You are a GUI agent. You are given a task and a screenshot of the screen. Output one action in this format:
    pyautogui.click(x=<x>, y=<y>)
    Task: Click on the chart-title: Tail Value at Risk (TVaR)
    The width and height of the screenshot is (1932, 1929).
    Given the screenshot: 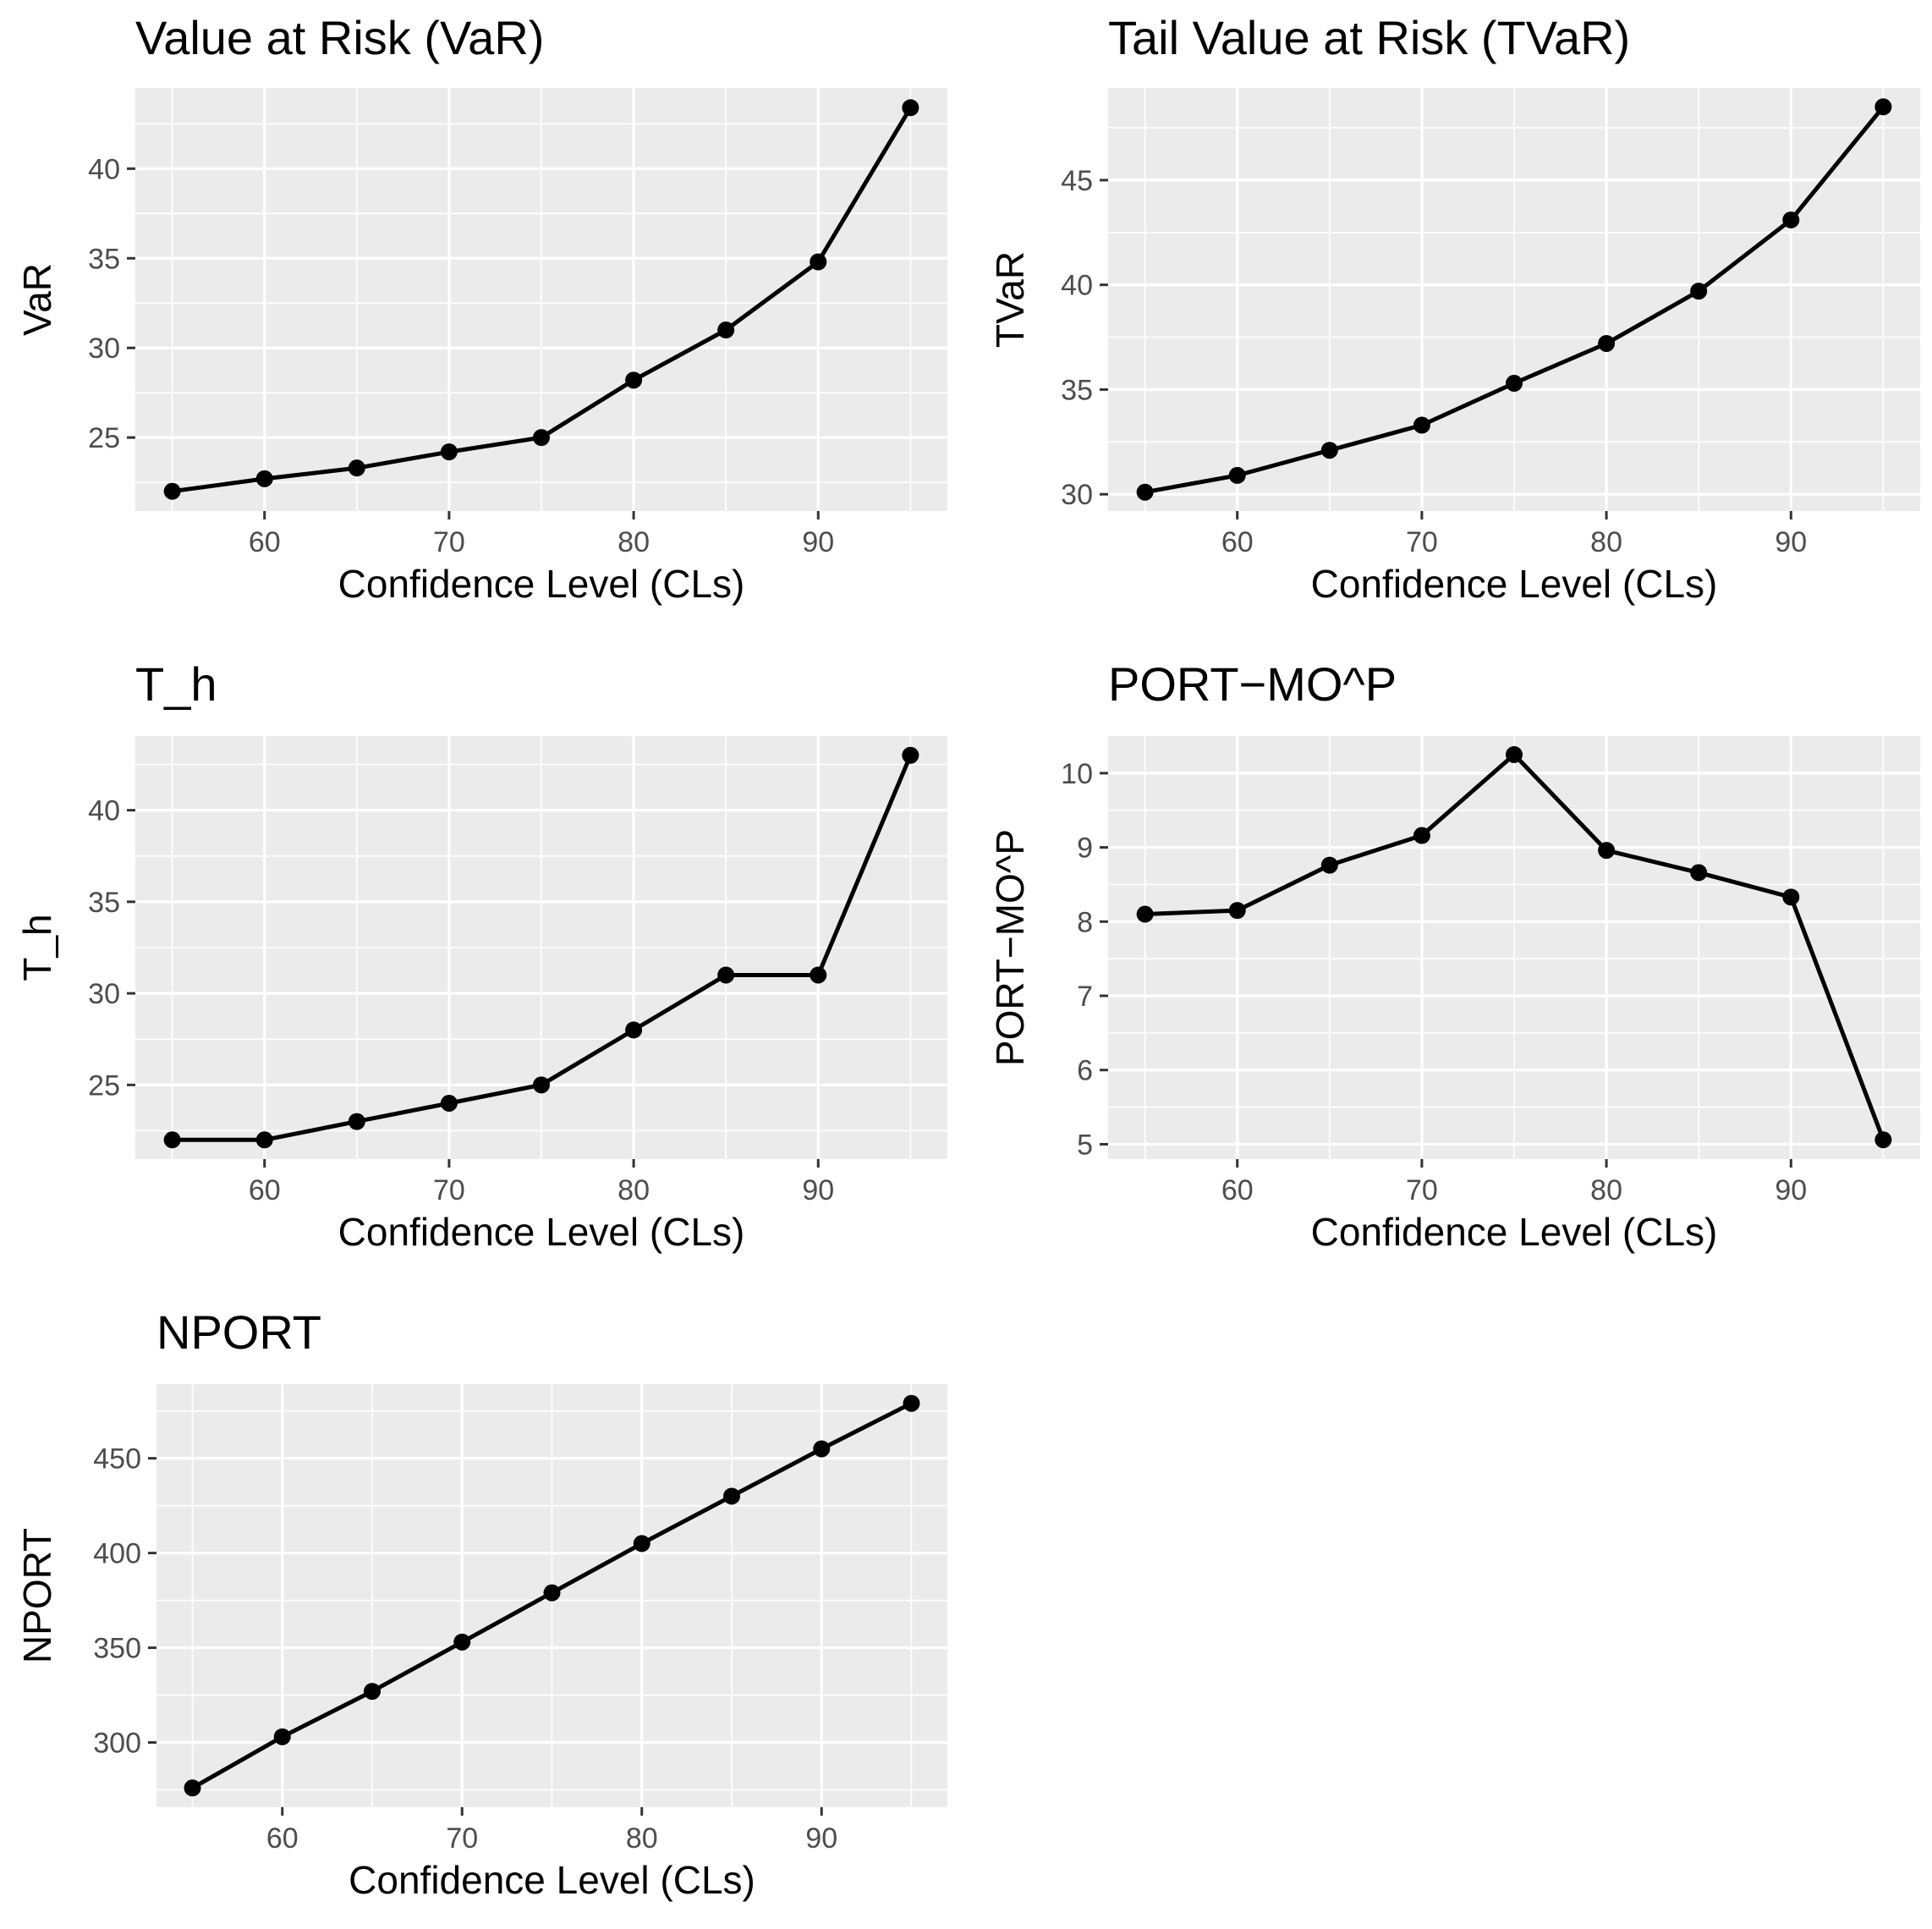 What is the action you would take?
    pyautogui.click(x=1369, y=37)
    